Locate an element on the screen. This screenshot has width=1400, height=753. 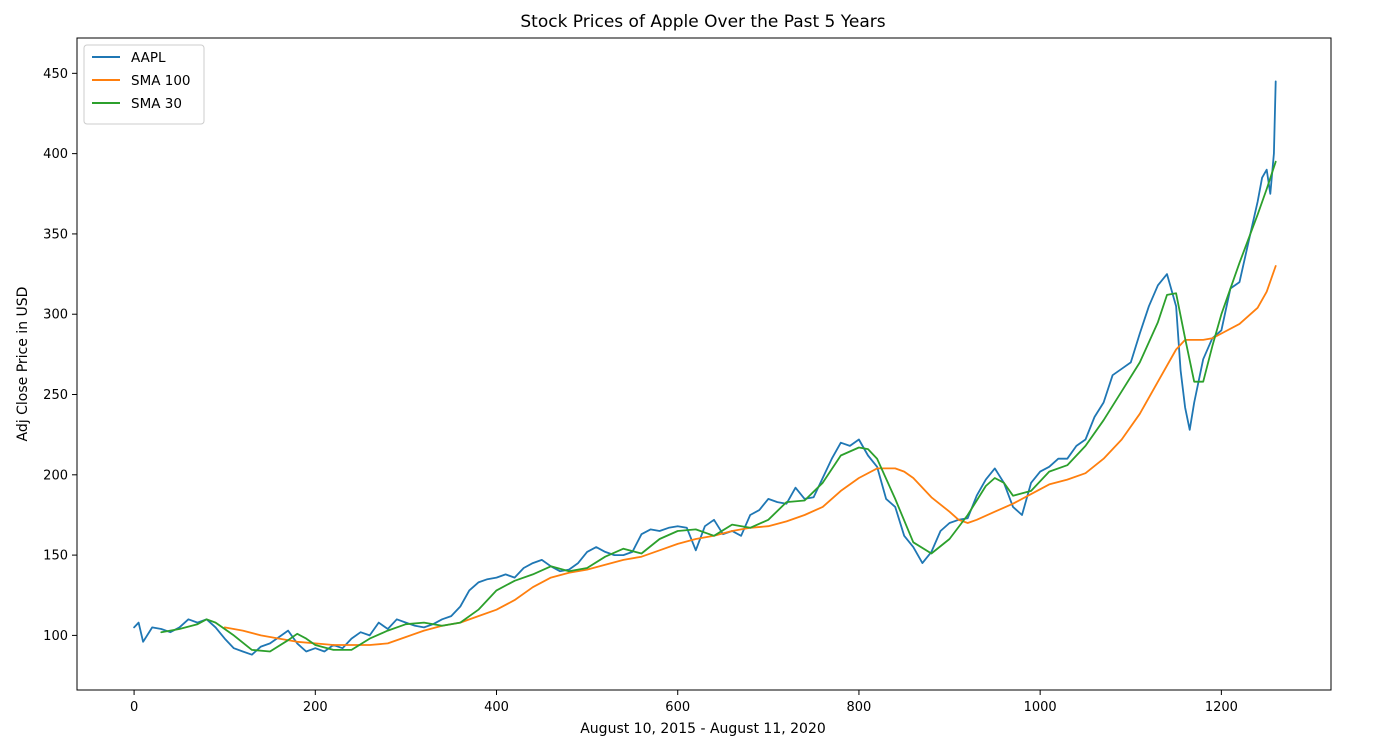
y-tick-label: 250 is located at coordinates (55, 395).